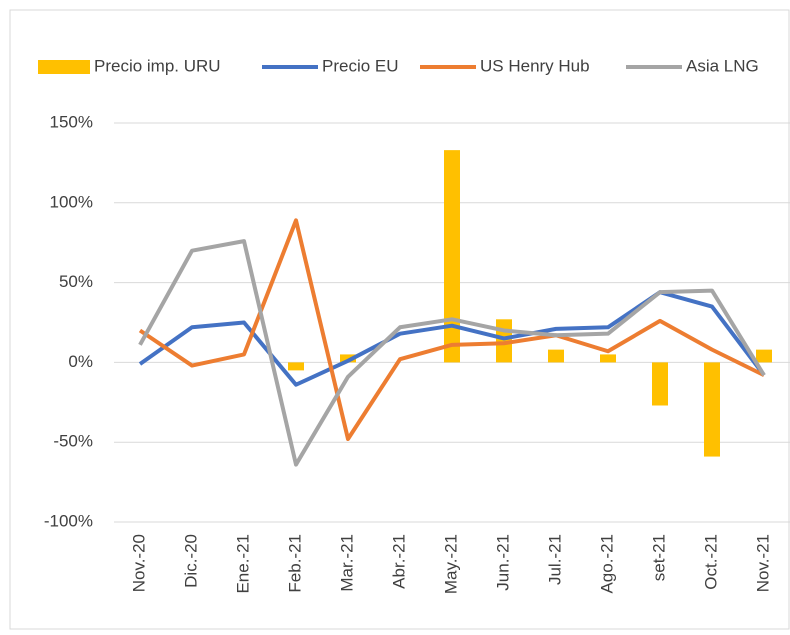 The width and height of the screenshot is (790, 635). I want to click on x-tick-label: Feb.-21, so click(294, 563).